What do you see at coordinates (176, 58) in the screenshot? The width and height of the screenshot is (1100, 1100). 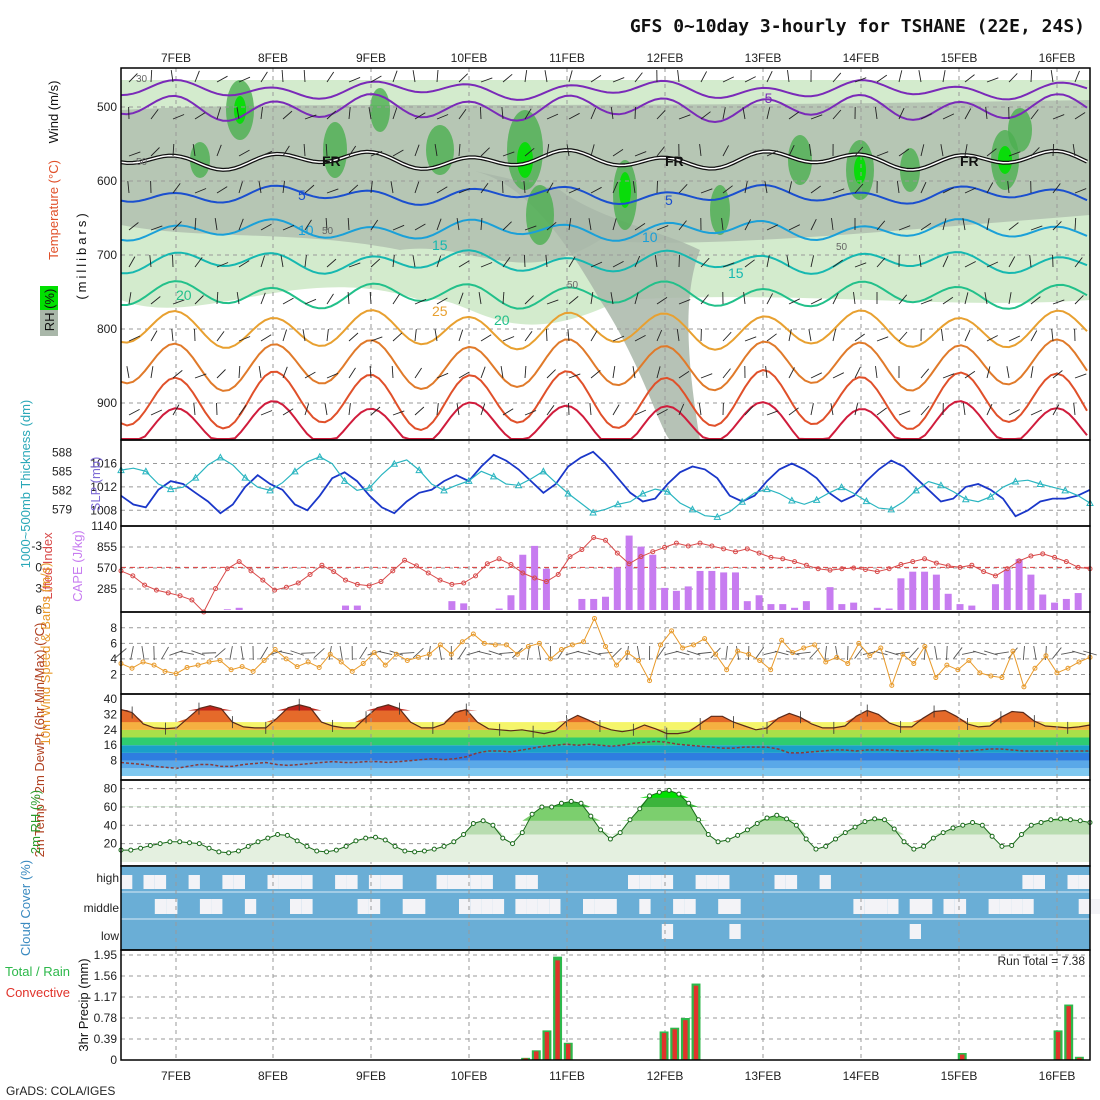 I see `x-date-label-top: 7FEB` at bounding box center [176, 58].